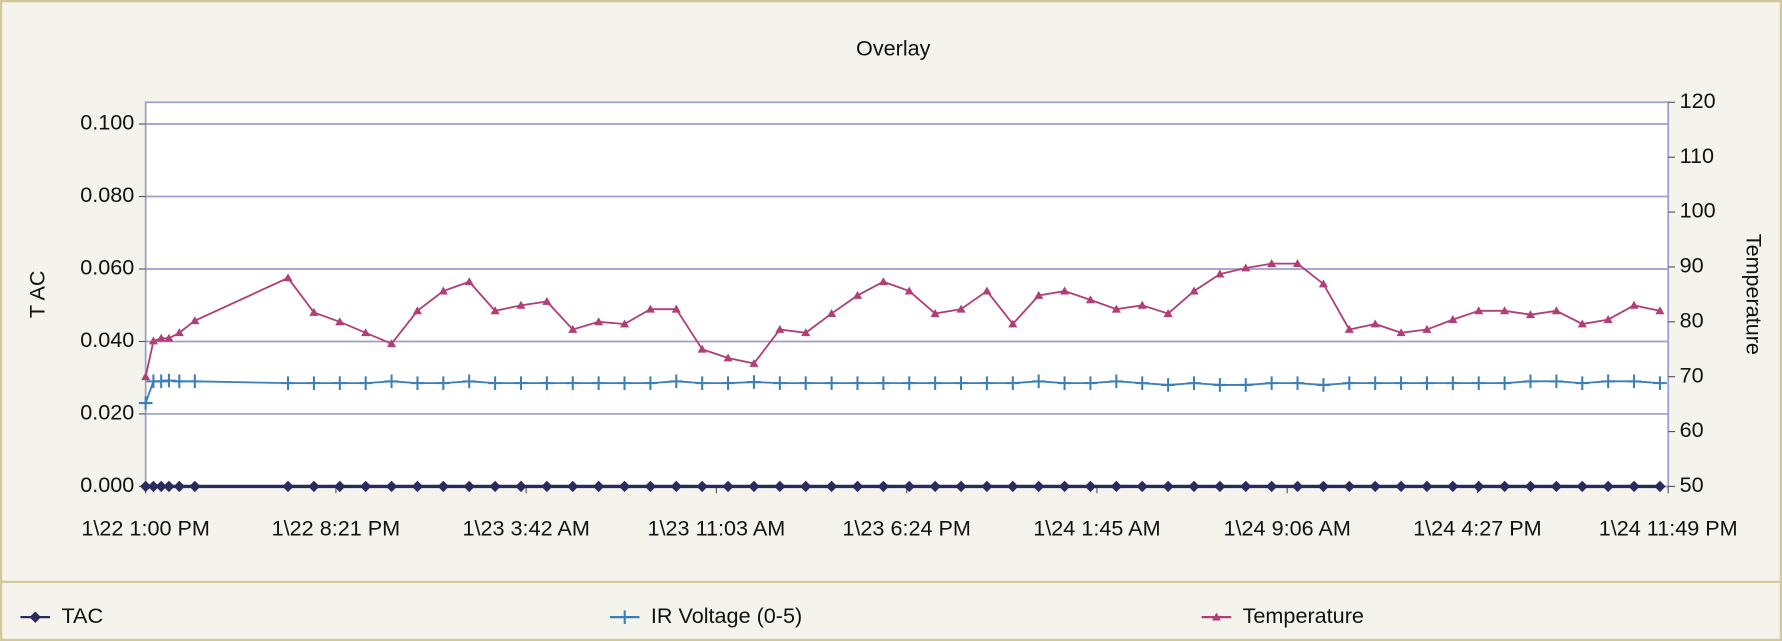 The height and width of the screenshot is (641, 1782). What do you see at coordinates (1692, 320) in the screenshot?
I see `y2-tick-label: 80` at bounding box center [1692, 320].